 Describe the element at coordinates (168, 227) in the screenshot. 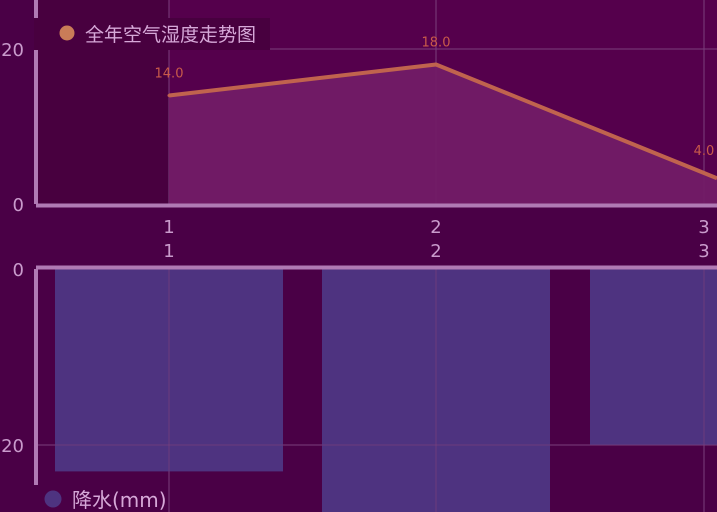

I see `top-x-tick-label: 1` at that location.